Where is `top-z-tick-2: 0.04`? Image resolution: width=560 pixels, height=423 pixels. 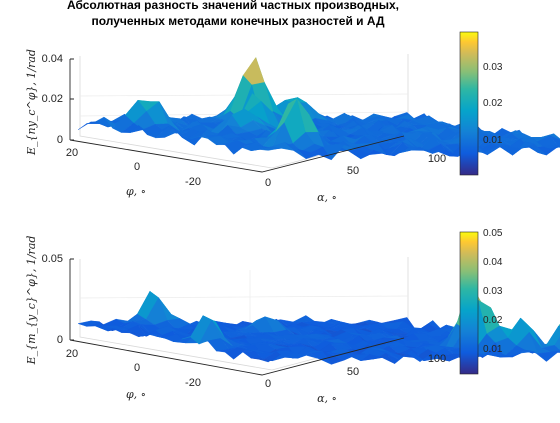
top-z-tick-2: 0.04 is located at coordinates (52, 59).